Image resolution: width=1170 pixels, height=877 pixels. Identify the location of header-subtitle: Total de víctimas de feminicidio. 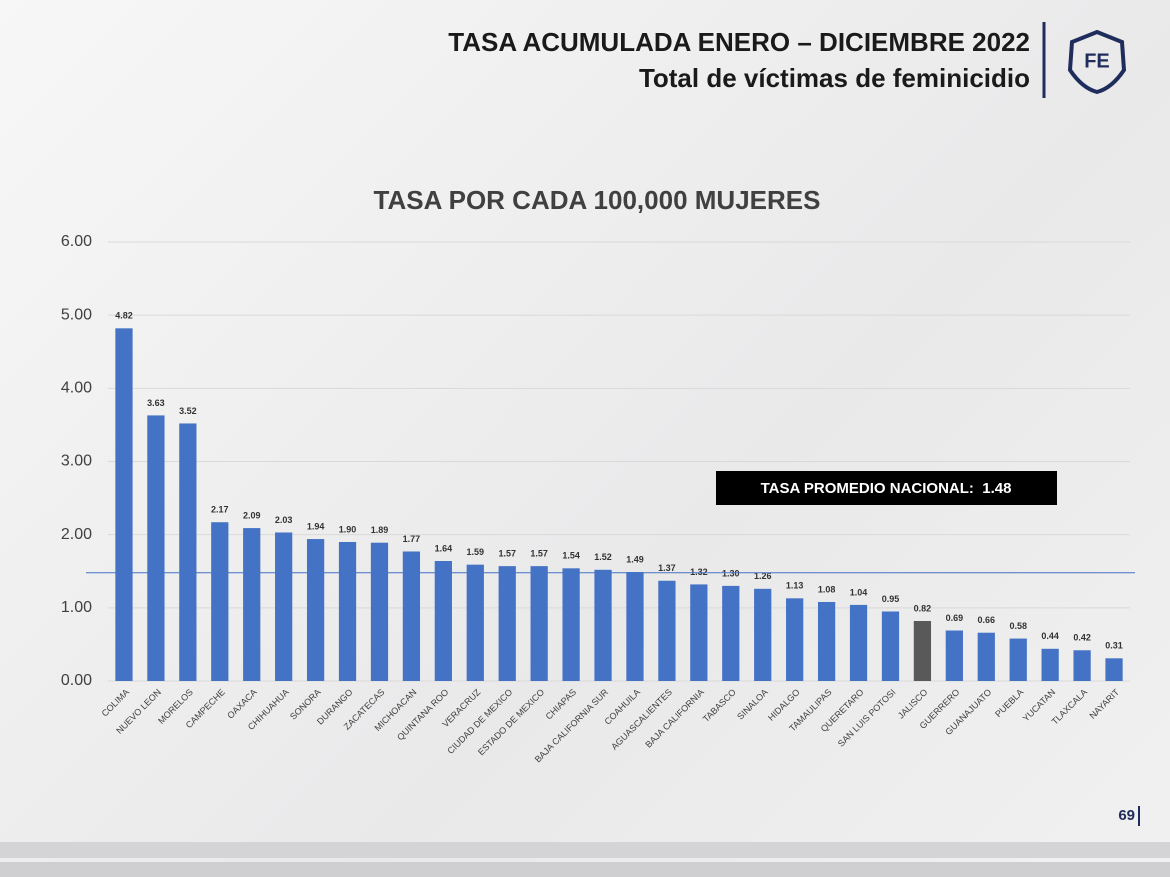
(834, 78).